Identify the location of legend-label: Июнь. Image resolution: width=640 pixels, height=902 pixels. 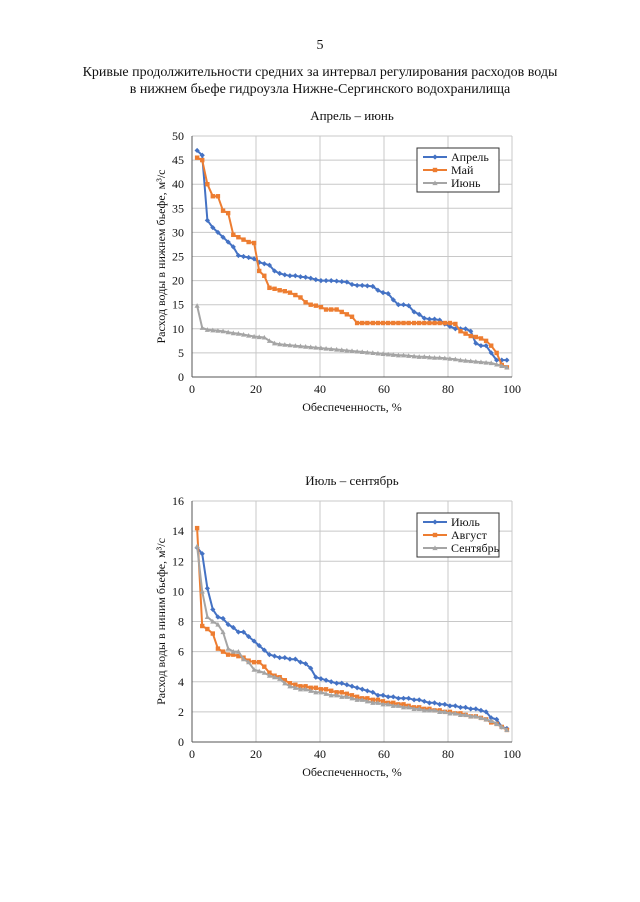
(466, 183).